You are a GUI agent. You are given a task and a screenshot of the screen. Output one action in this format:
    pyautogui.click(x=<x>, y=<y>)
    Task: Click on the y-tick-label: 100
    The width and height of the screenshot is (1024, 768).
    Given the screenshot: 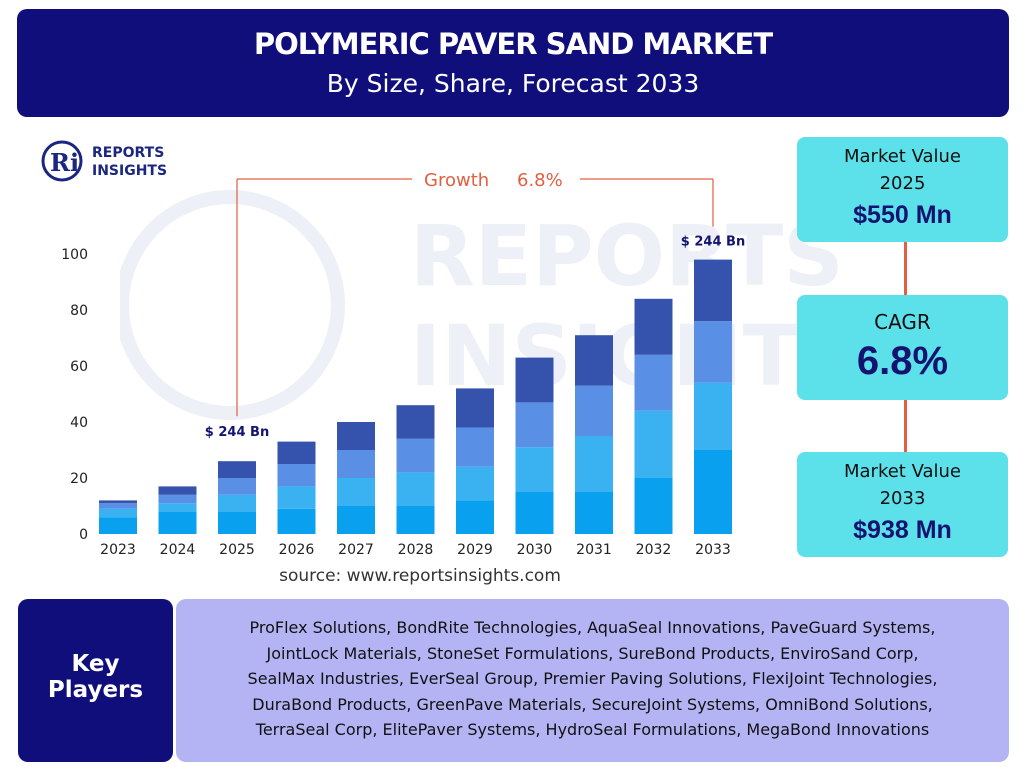 What is the action you would take?
    pyautogui.click(x=74, y=255)
    